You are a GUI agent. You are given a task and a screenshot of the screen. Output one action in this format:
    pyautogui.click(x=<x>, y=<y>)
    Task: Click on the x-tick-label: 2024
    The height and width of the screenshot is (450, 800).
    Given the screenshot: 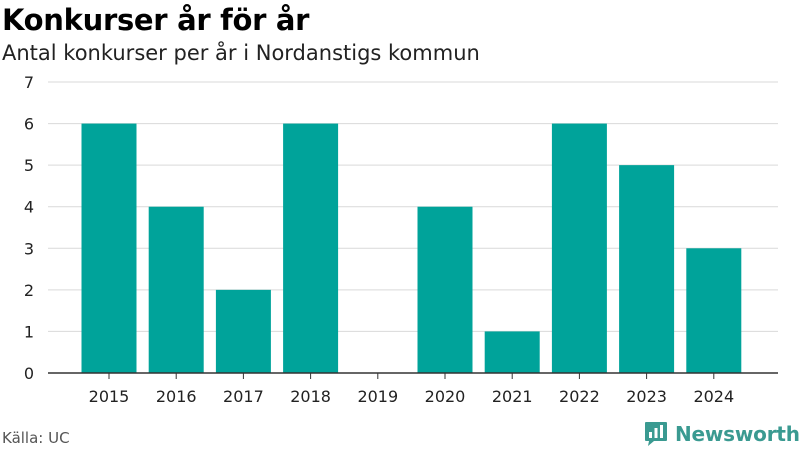 What is the action you would take?
    pyautogui.click(x=713, y=396)
    